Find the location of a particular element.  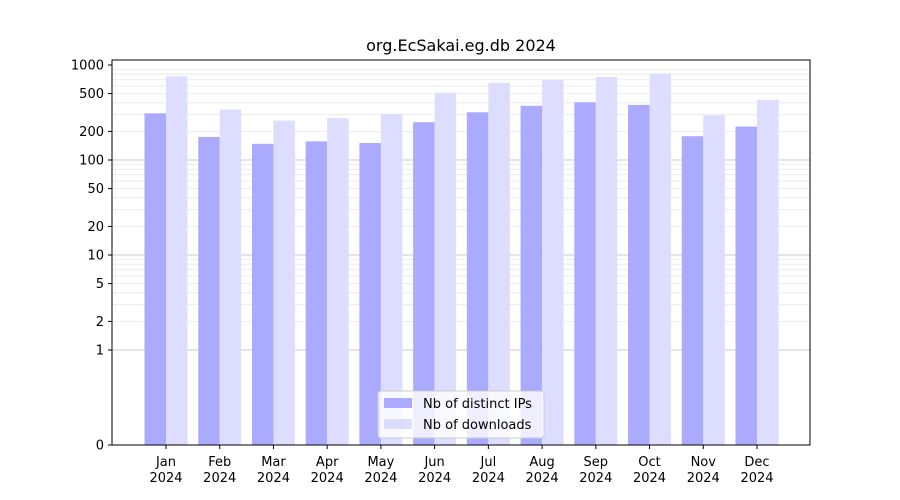

y-tick-label: 1 is located at coordinates (100, 351).